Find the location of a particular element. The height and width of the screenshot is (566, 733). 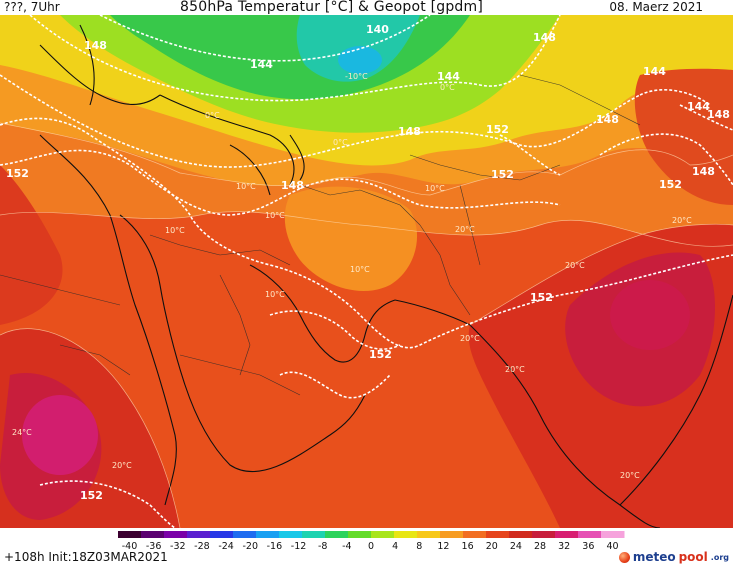

temp-label: -10°C is located at coordinates (356, 76).